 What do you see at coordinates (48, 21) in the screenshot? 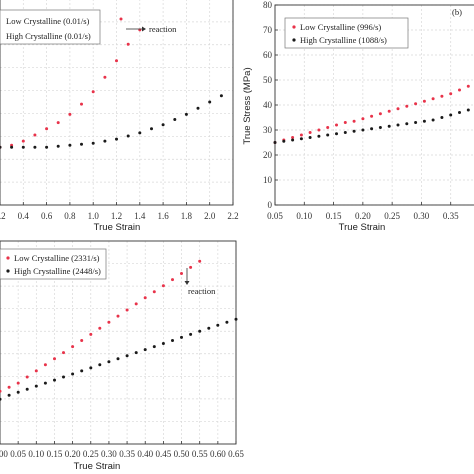
I see `left-legend-low: Low Crystalline (0.01/s)` at bounding box center [48, 21].